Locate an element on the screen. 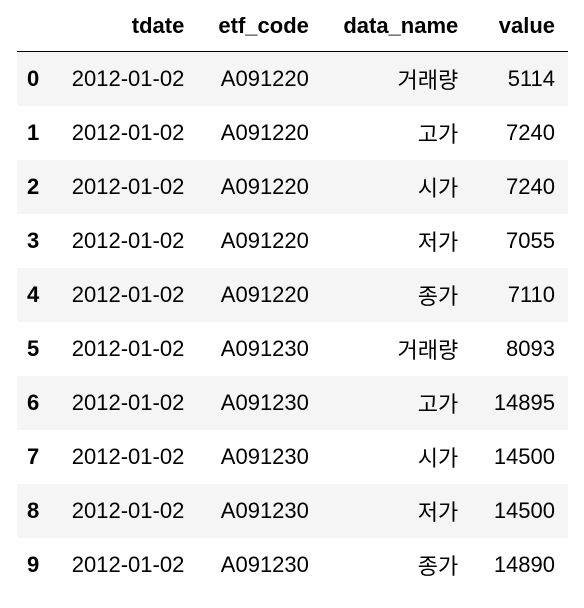  cell-value: 8093 is located at coordinates (530, 348).